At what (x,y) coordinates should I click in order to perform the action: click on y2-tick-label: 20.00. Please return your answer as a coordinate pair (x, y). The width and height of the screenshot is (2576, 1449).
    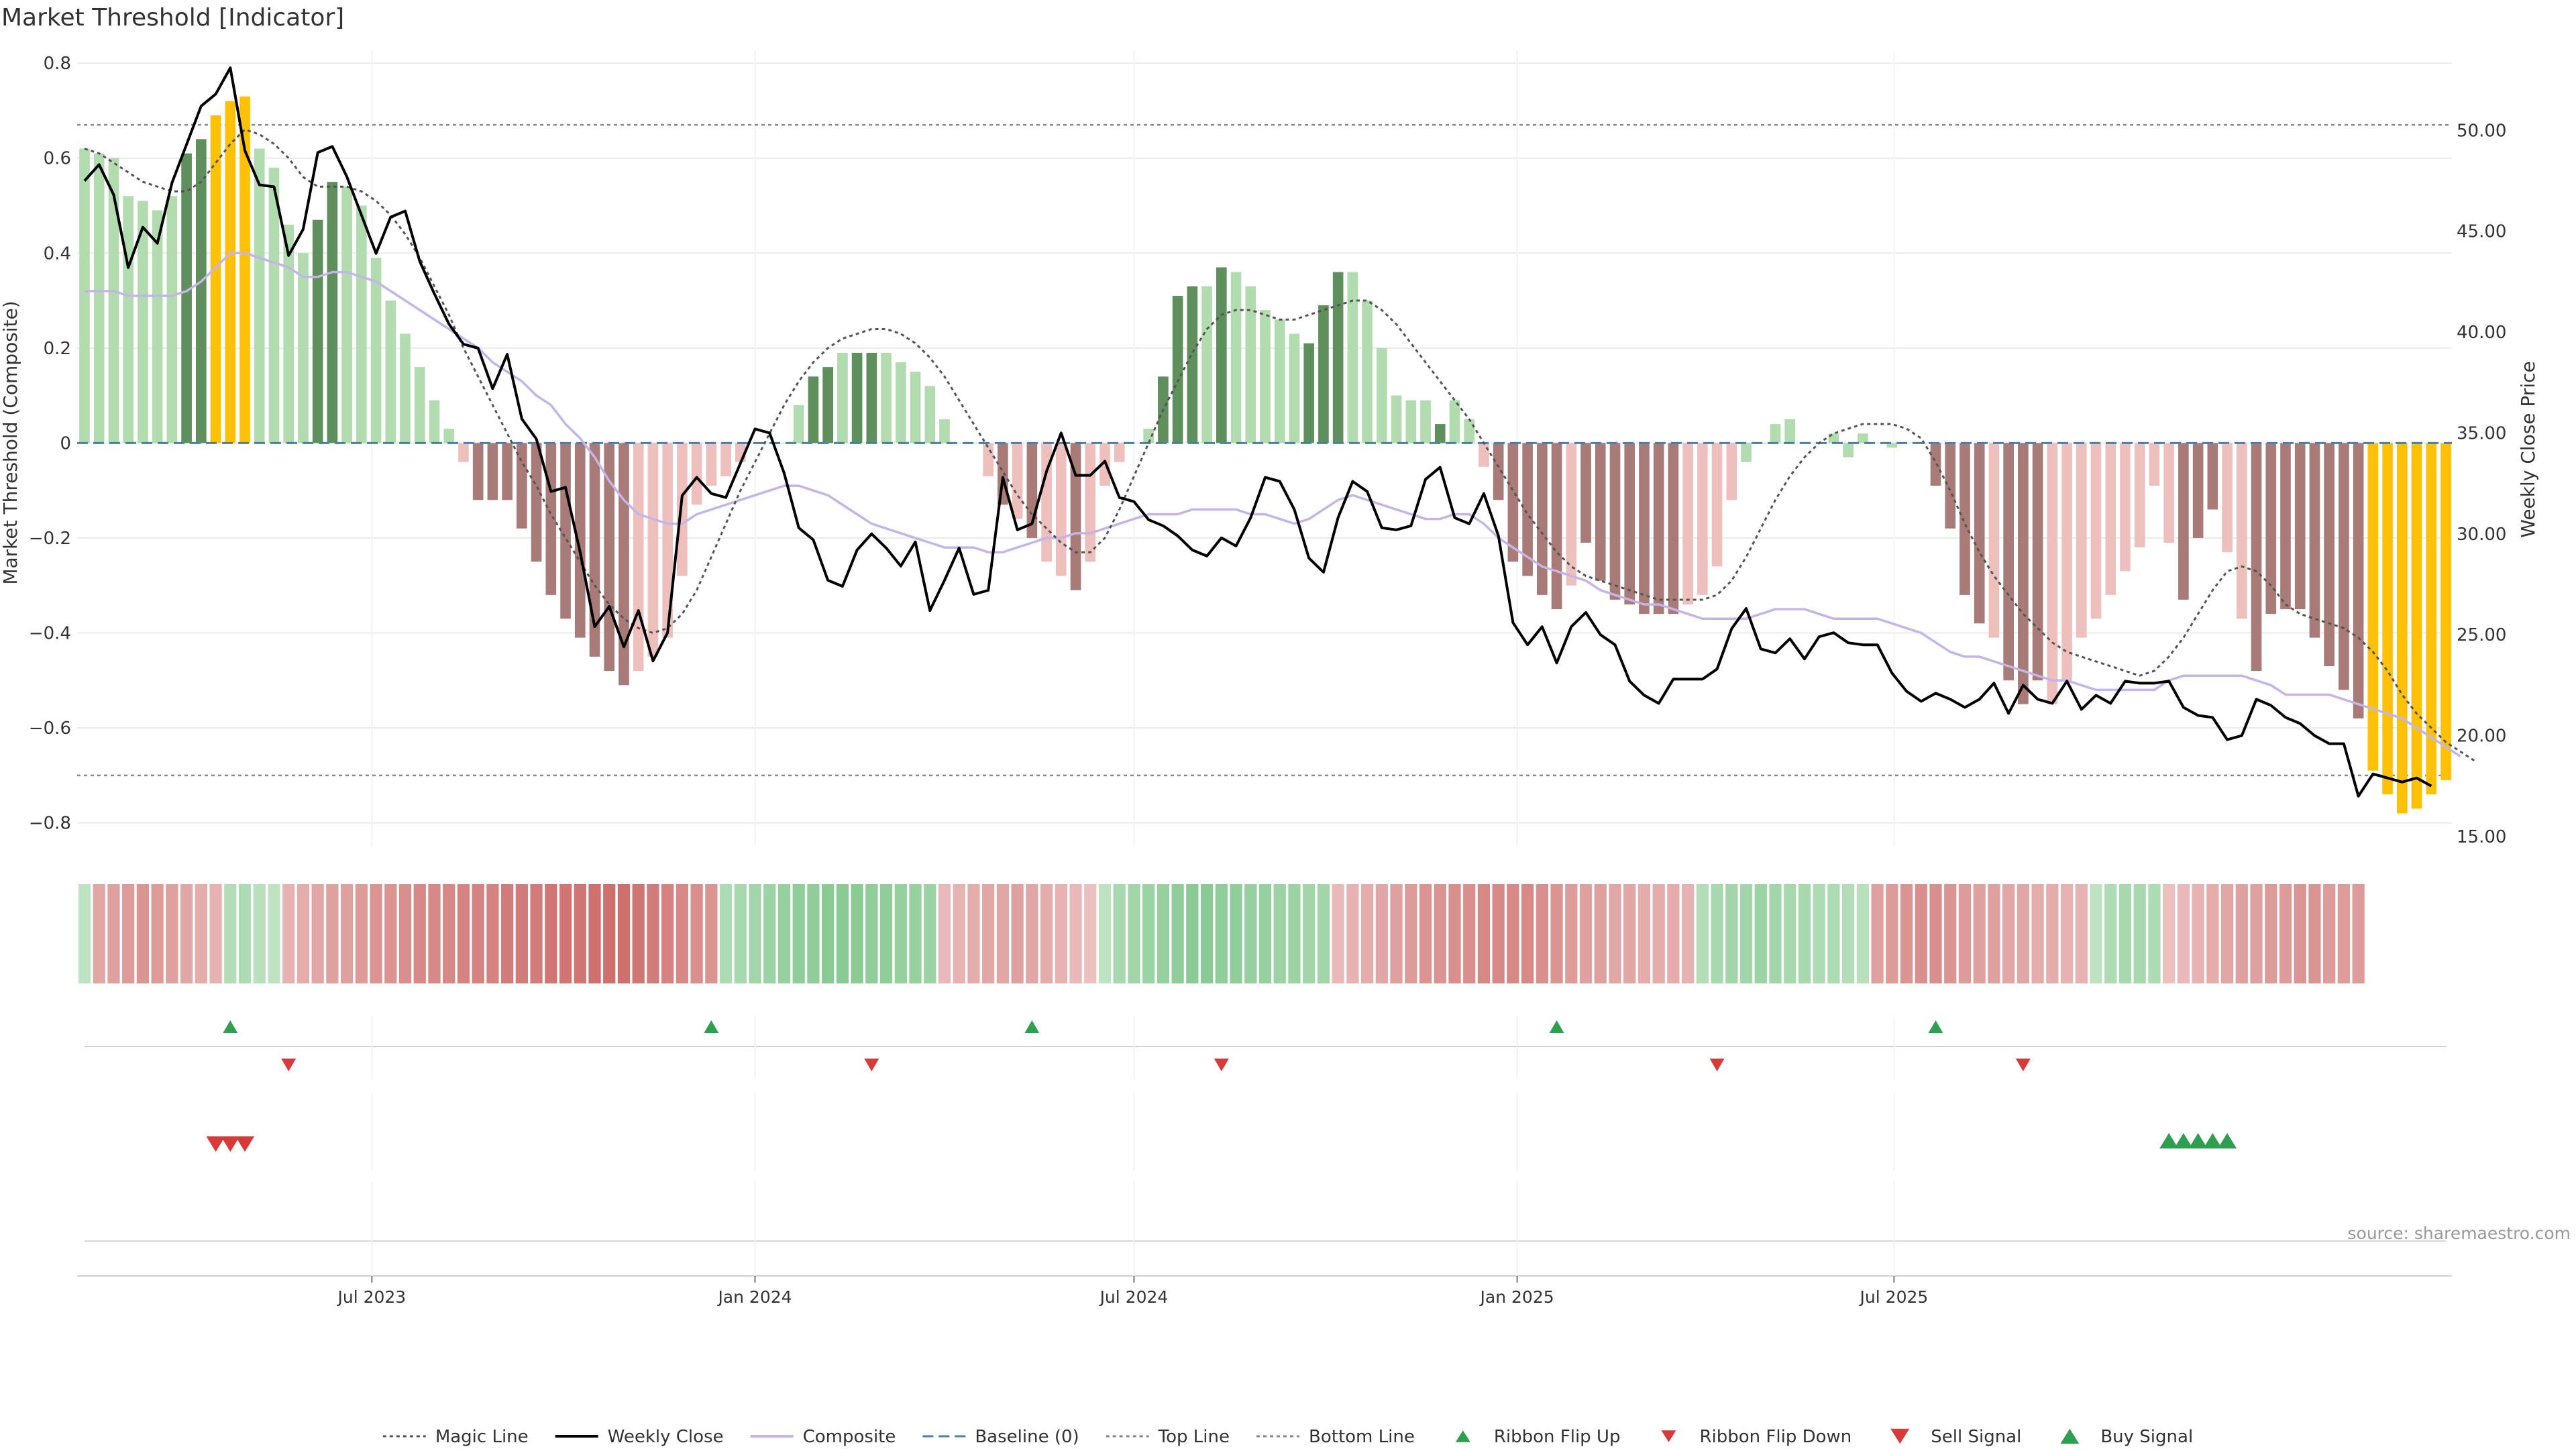
    Looking at the image, I should click on (2481, 737).